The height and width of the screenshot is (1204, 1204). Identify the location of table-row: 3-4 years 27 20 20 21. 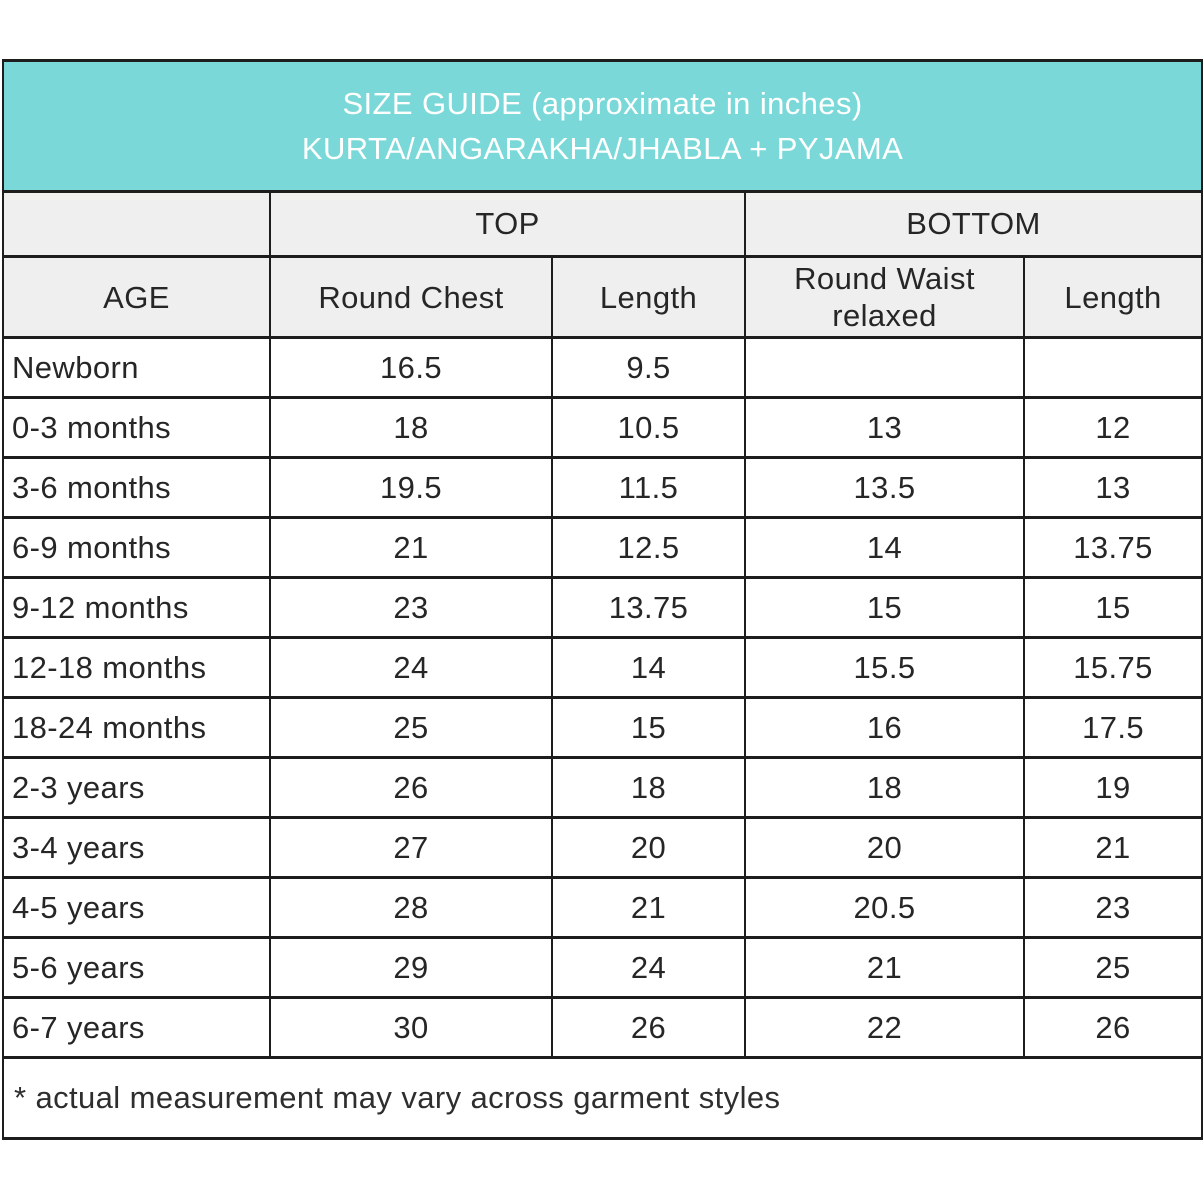
(603, 847).